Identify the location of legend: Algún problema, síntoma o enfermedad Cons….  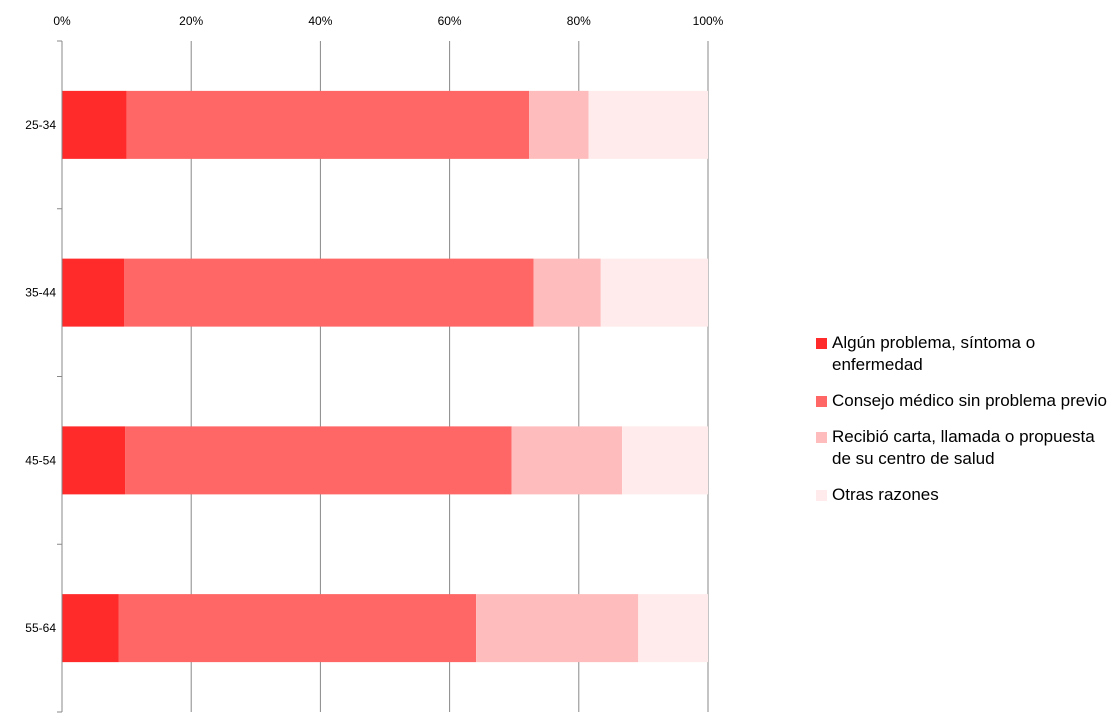
(966, 426).